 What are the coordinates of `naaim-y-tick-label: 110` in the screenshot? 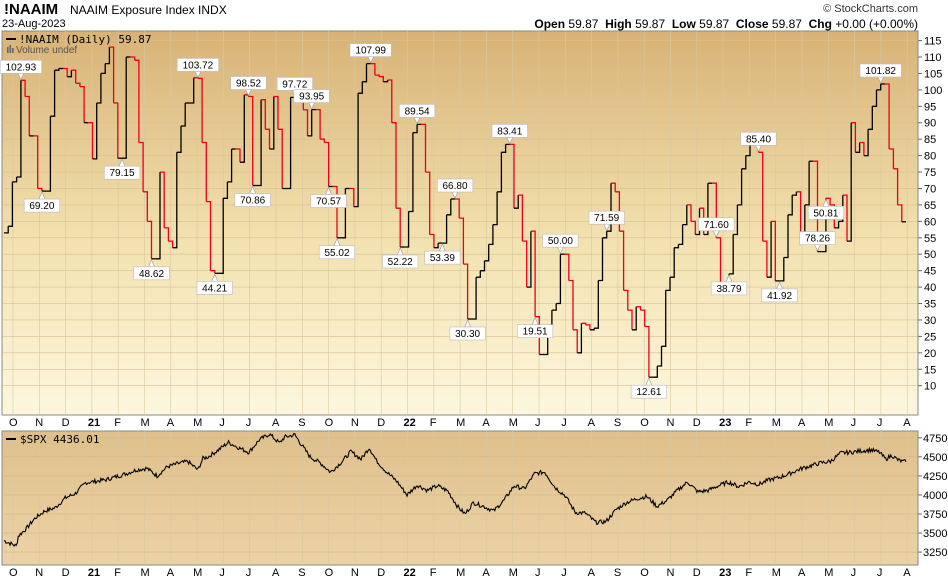 It's located at (933, 58).